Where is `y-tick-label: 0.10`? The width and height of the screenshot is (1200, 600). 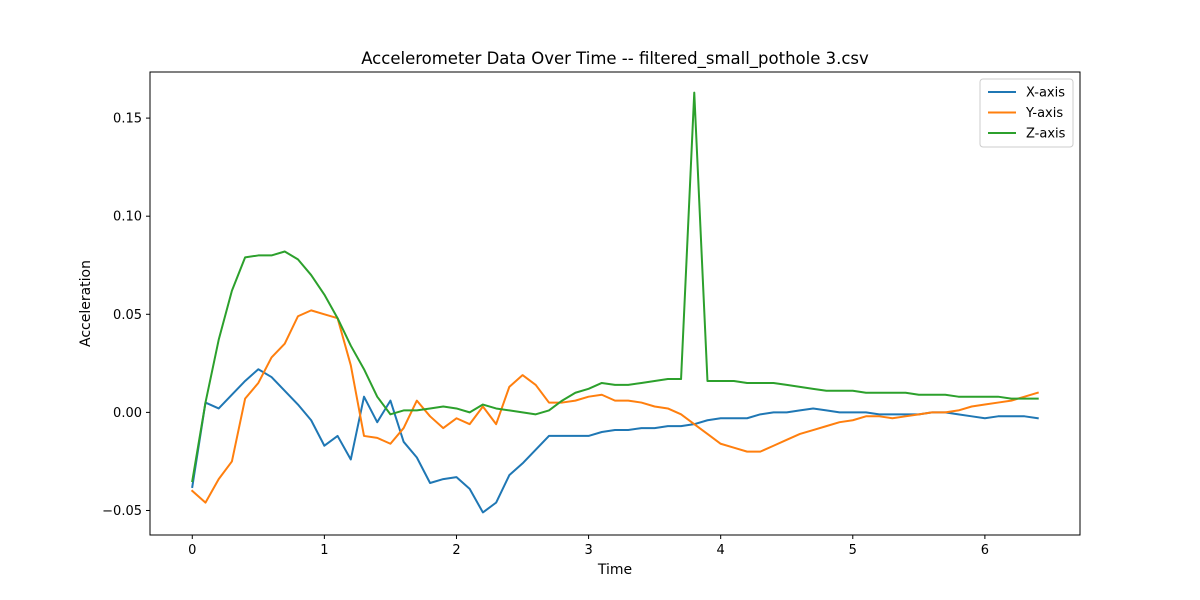 y-tick-label: 0.10 is located at coordinates (127, 217).